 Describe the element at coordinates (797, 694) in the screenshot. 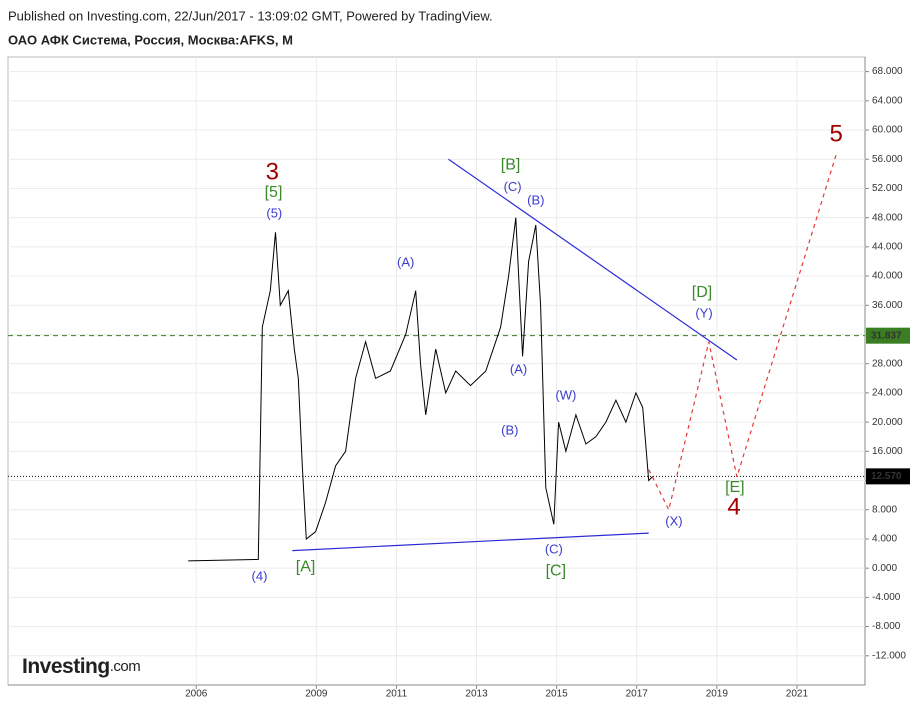

I see `x-tick-label: 2021` at that location.